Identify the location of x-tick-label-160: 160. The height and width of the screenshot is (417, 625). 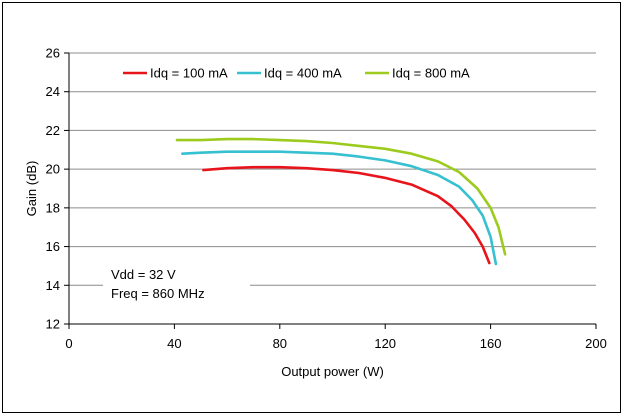
(491, 343).